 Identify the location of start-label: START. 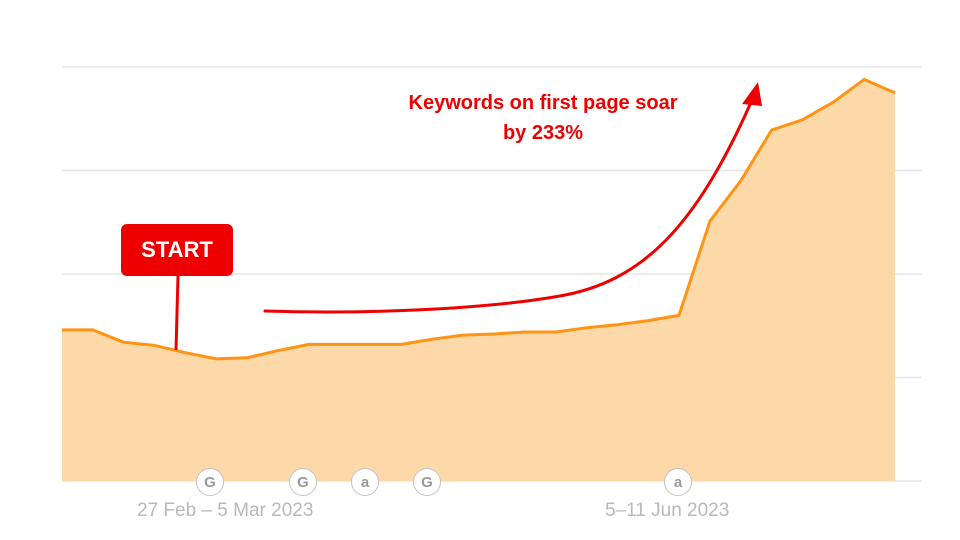
(177, 250).